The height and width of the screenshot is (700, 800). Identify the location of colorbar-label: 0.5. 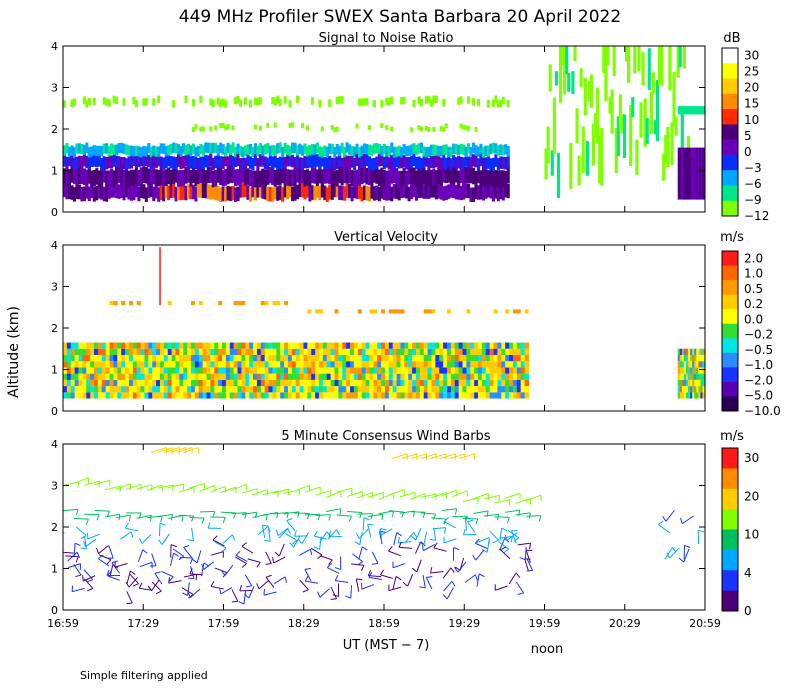
(753, 289).